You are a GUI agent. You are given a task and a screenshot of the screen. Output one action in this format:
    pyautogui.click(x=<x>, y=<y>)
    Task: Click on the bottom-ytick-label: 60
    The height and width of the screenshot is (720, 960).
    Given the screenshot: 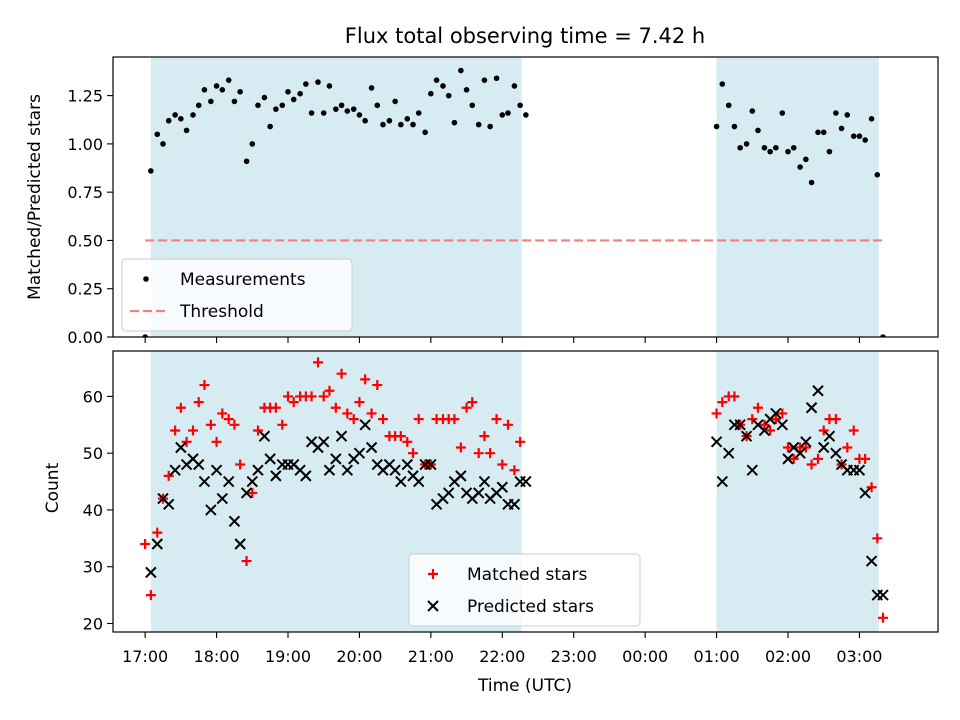 What is the action you would take?
    pyautogui.click(x=93, y=396)
    